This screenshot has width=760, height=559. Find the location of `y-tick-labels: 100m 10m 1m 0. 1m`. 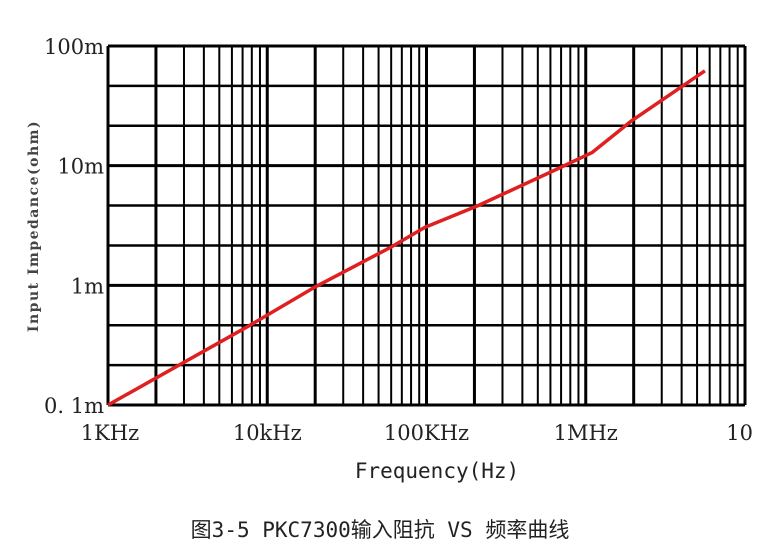

y-tick-labels: 100m 10m 1m 0. 1m is located at coordinates (74, 226).